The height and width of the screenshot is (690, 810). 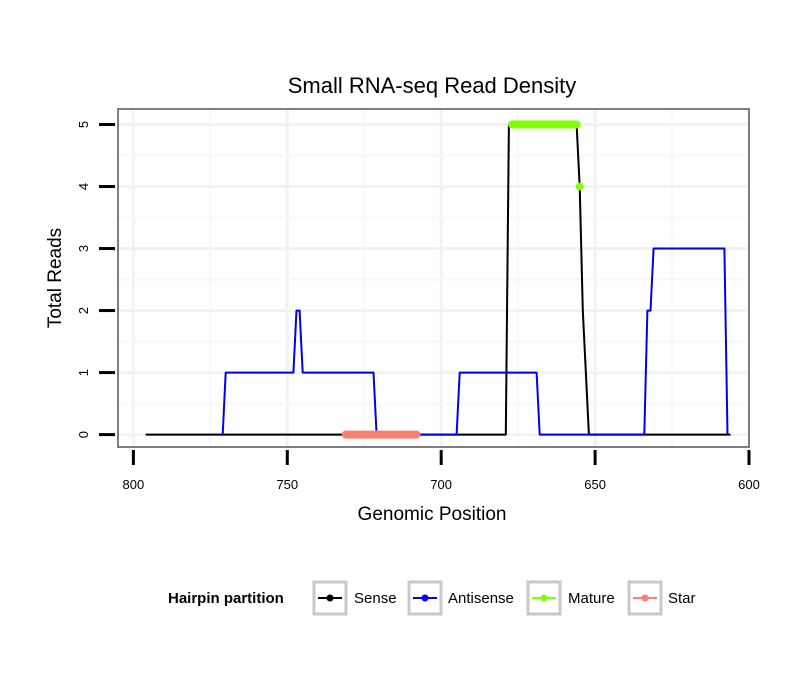 What do you see at coordinates (441, 484) in the screenshot?
I see `x-tick-label: 700` at bounding box center [441, 484].